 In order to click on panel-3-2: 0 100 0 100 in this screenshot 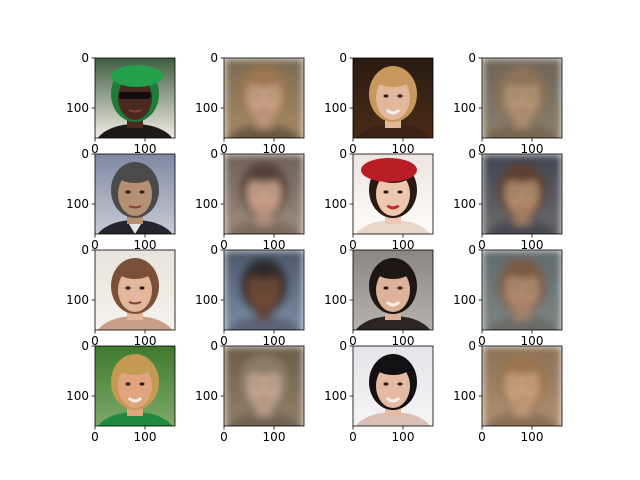, I will do `click(250, 295)`.